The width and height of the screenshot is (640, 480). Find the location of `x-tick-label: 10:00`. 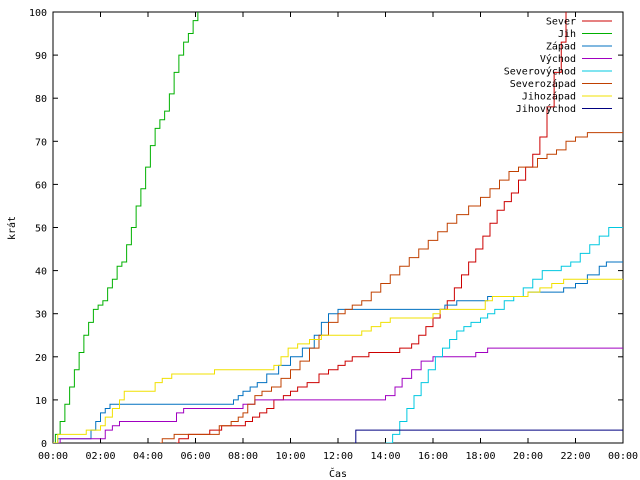

x-tick-label: 10:00 is located at coordinates (290, 456).